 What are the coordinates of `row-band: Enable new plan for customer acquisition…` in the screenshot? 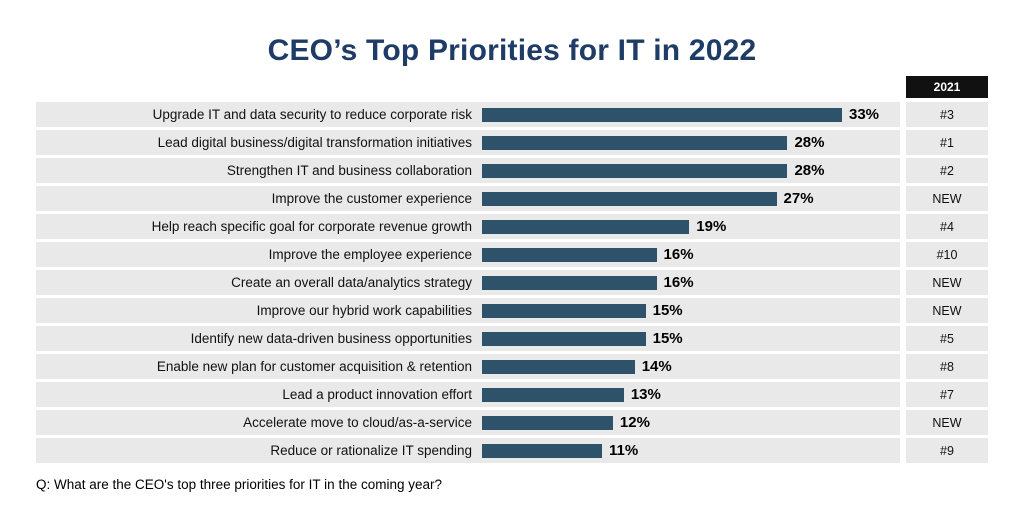 It's located at (468, 366).